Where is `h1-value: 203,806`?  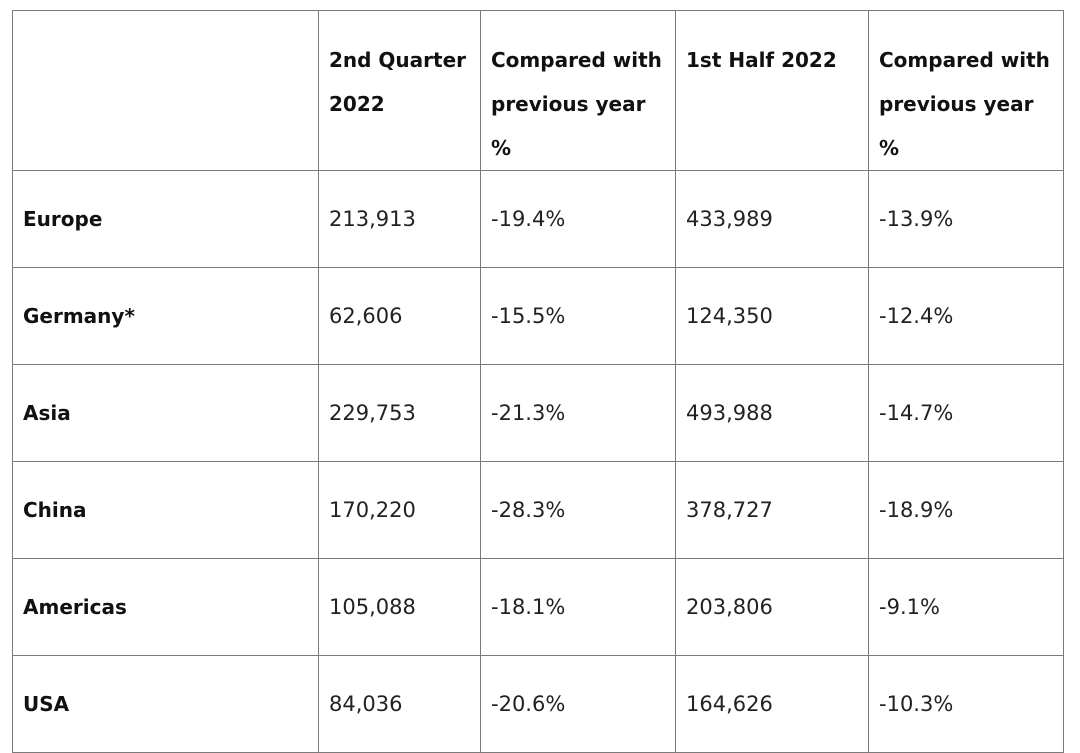 h1-value: 203,806 is located at coordinates (772, 607).